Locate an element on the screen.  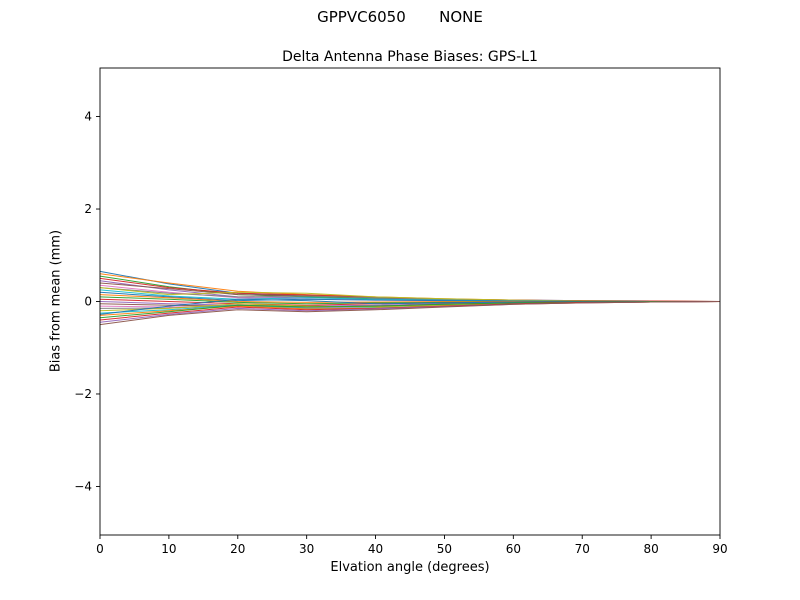
y-tick-label: 2 is located at coordinates (88, 209).